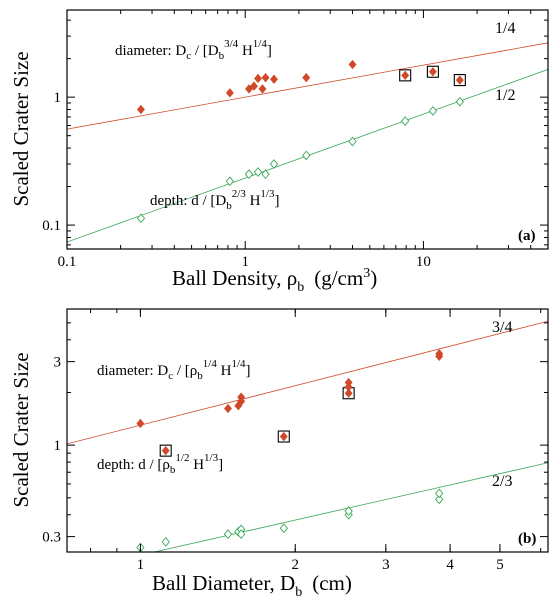 The height and width of the screenshot is (606, 549). Describe the element at coordinates (245, 262) in the screenshot. I see `panel-a-x-tick-label: 1` at that location.